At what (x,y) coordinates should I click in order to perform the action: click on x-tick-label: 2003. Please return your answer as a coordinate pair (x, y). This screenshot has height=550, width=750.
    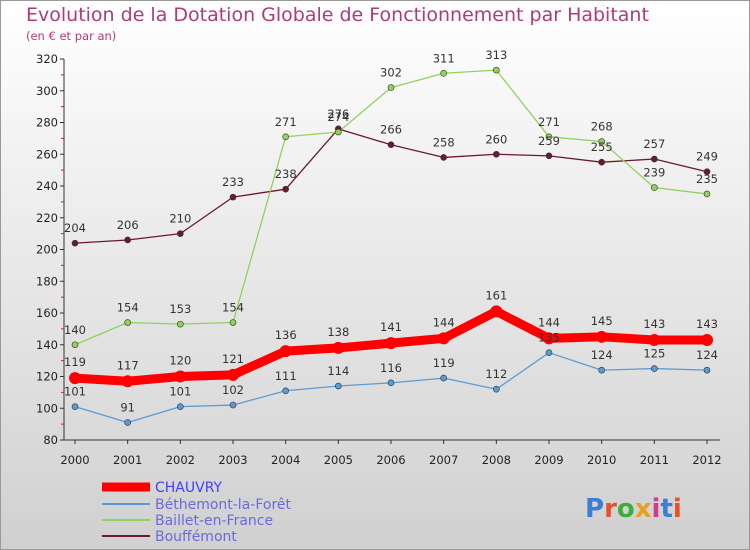
    Looking at the image, I should click on (232, 460).